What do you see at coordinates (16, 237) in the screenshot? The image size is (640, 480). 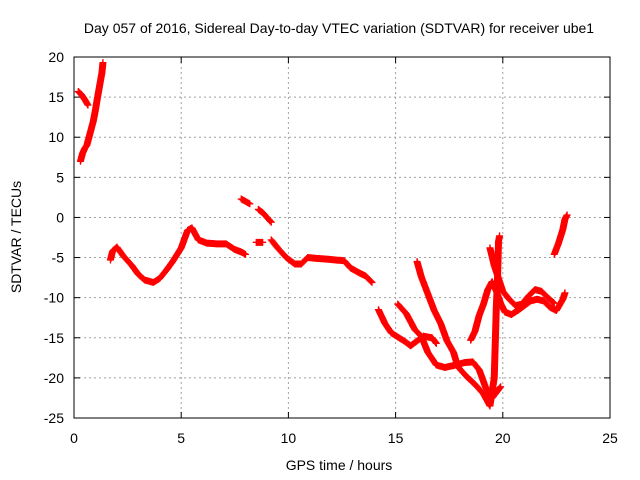 I see `y-axis-label: SDTVAR / TECUs` at bounding box center [16, 237].